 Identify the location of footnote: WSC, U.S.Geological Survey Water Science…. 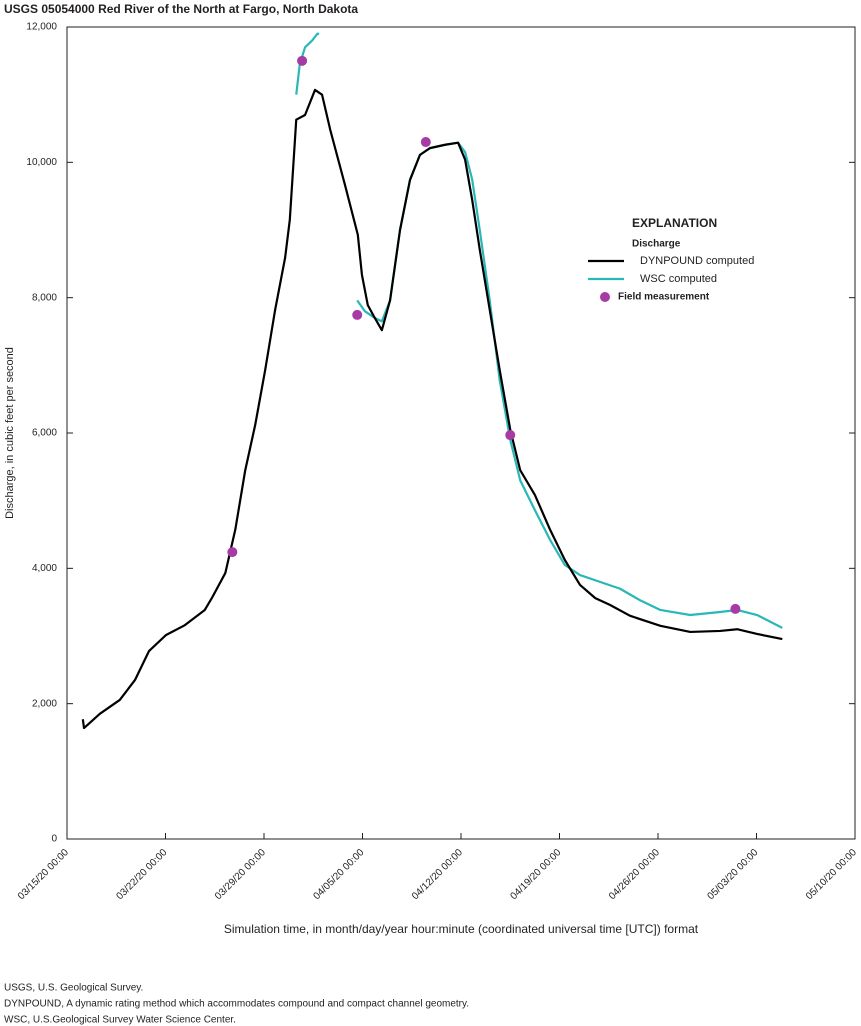
(120, 1020).